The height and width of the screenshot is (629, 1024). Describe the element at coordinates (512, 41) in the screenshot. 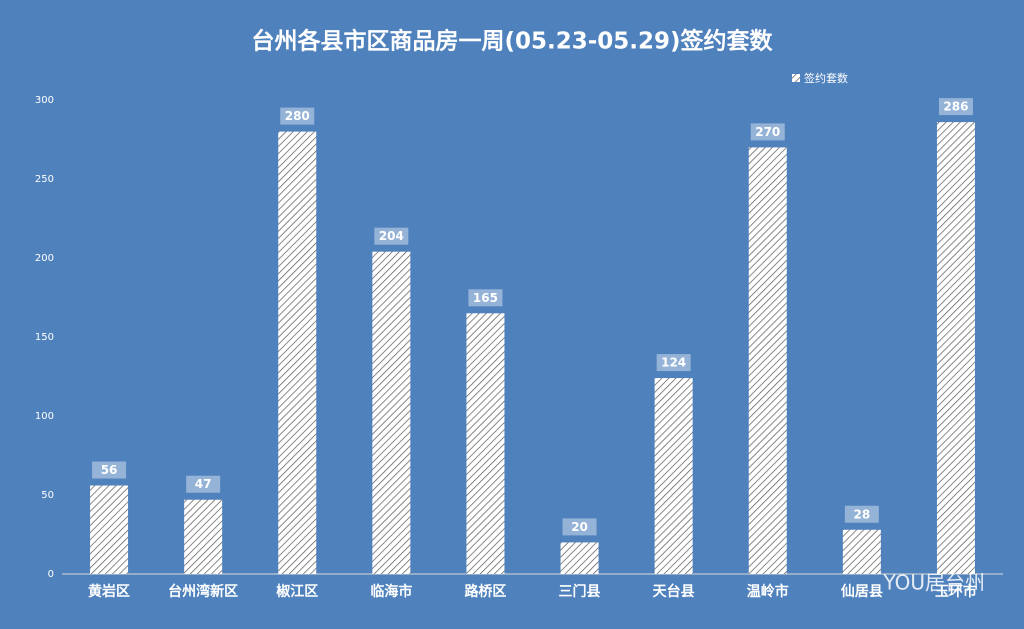

I see `chart-title: 台州各县市区商品房一周(05.23-05.29)签约套数` at that location.